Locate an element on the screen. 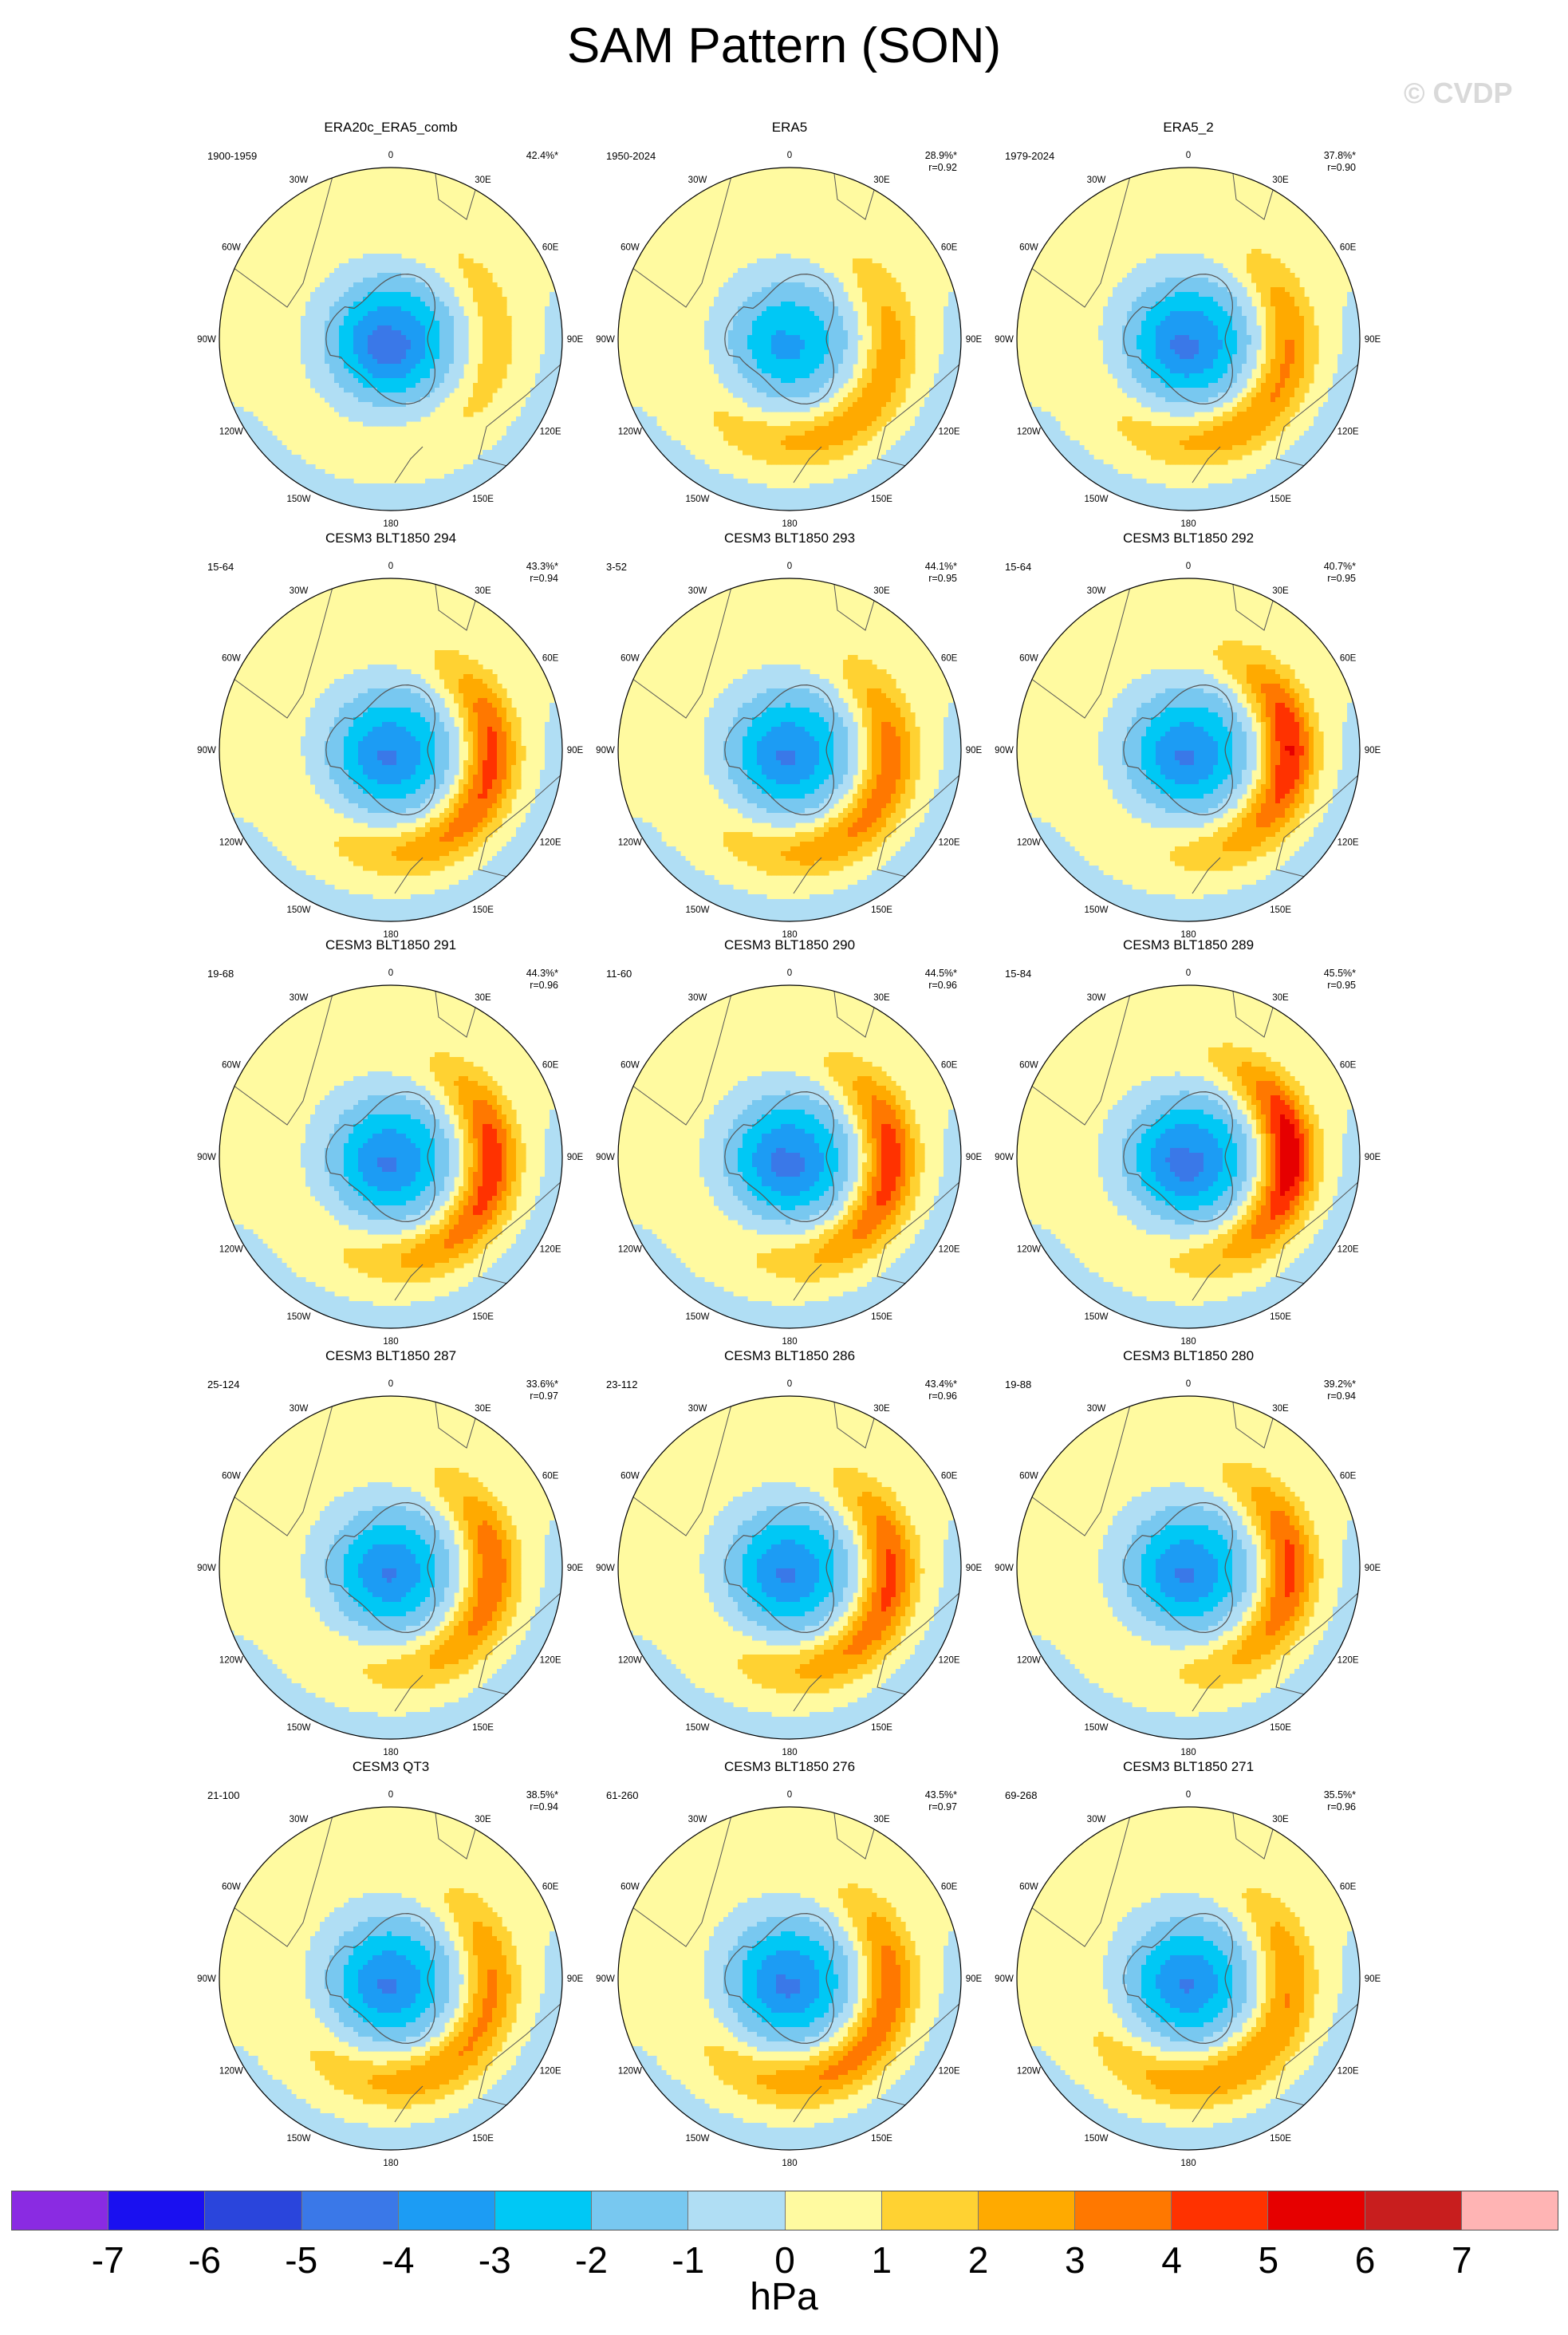 Image resolution: width=1568 pixels, height=2335 pixels. pattern-correlation: r=0.97 is located at coordinates (909, 1807).